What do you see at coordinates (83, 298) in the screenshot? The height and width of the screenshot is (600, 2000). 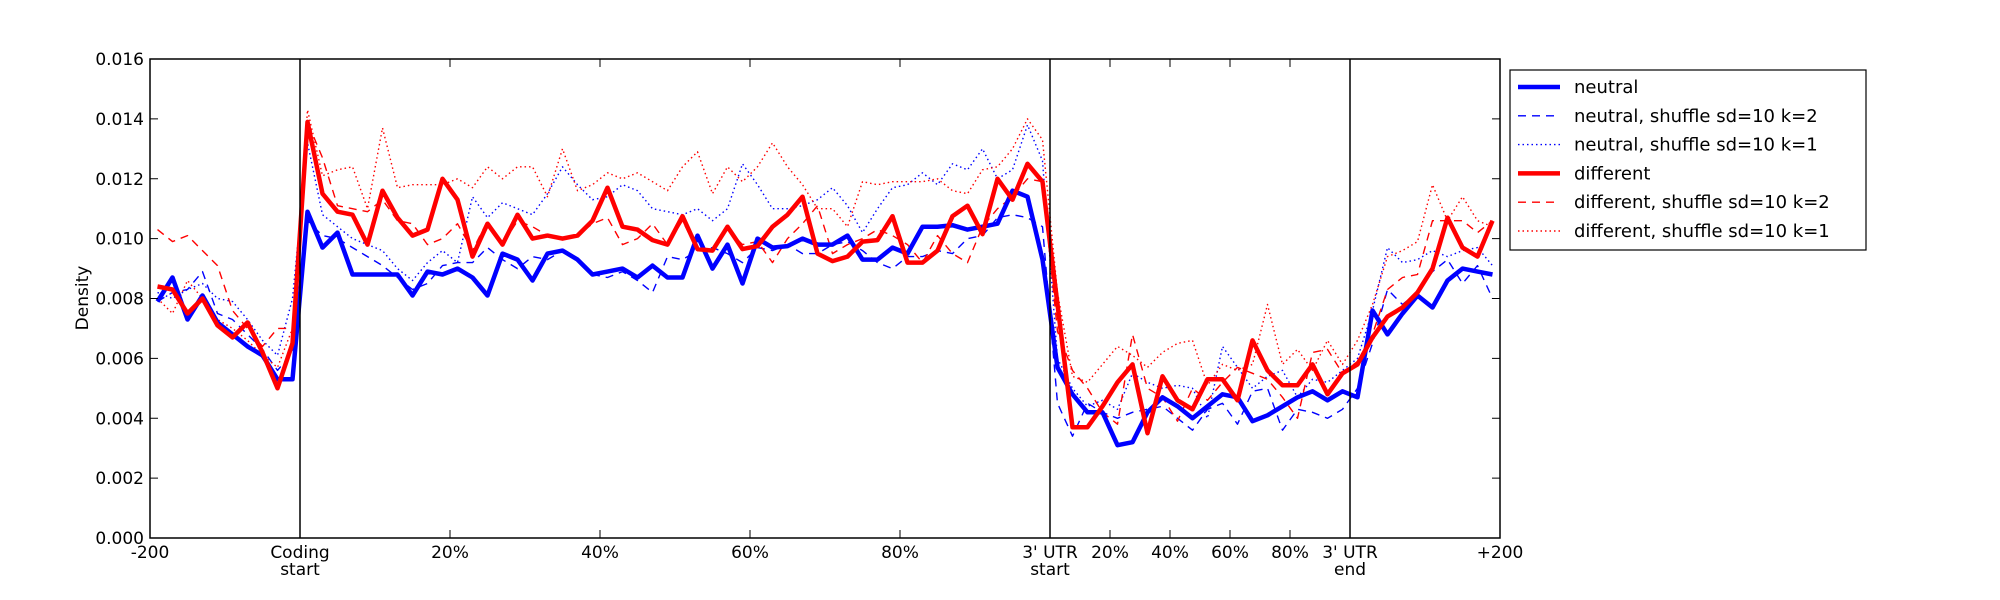 I see `y-axis-label: Density` at bounding box center [83, 298].